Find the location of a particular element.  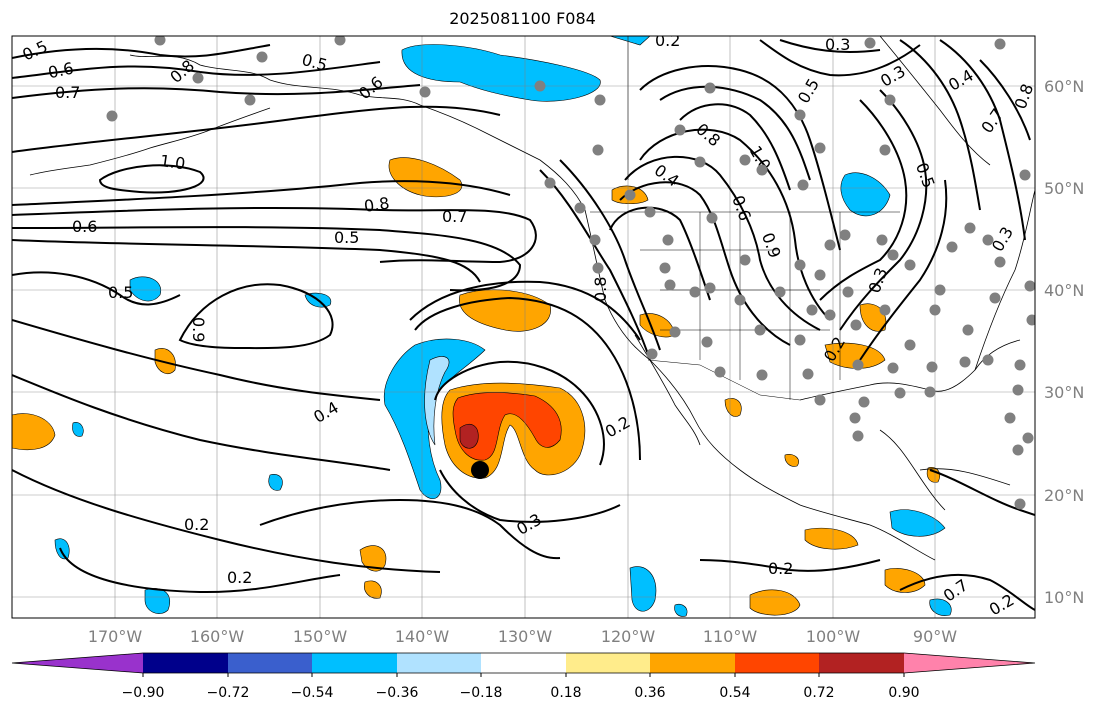

storm-center-marker is located at coordinates (480, 470).